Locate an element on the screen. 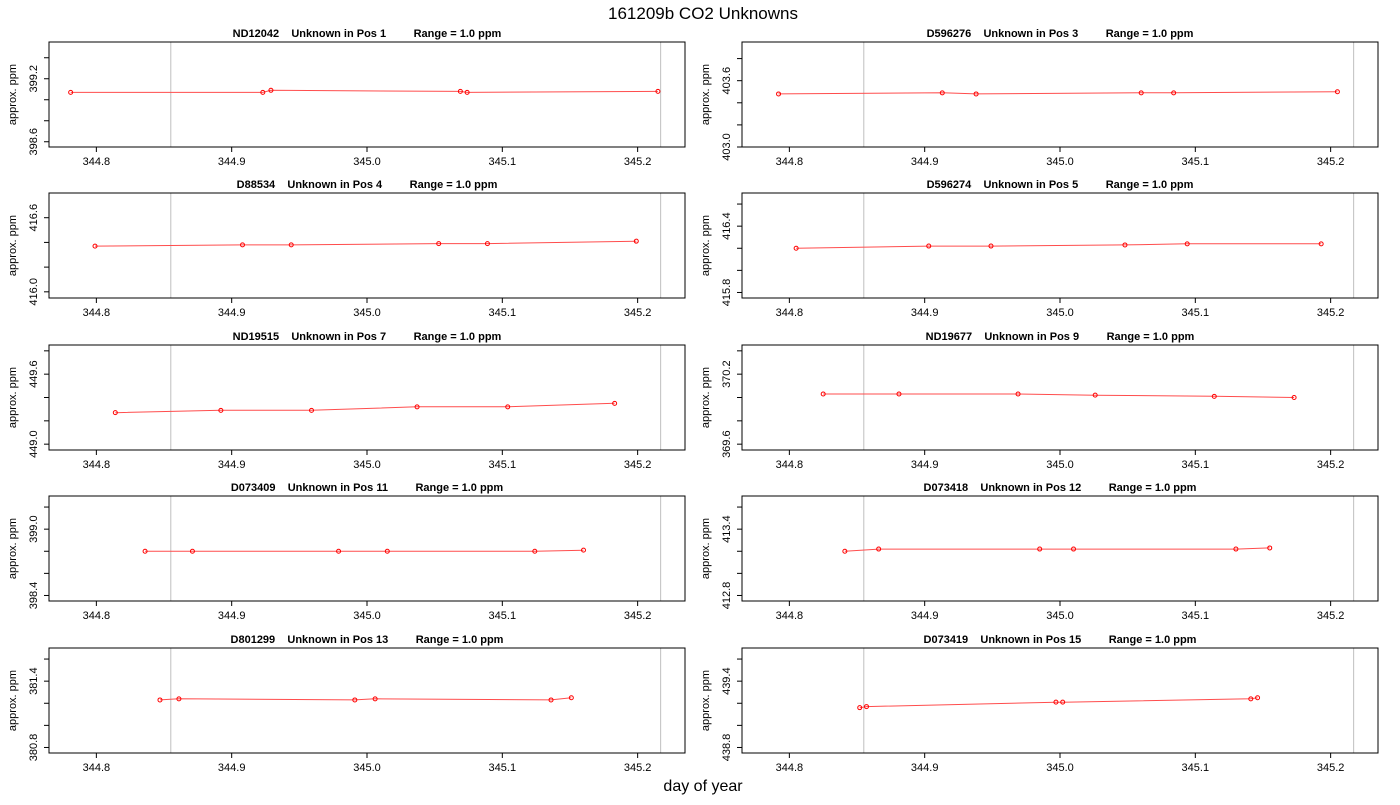 The width and height of the screenshot is (1400, 805). panel-3-y-tick-label-1: 416.0 is located at coordinates (34, 292).